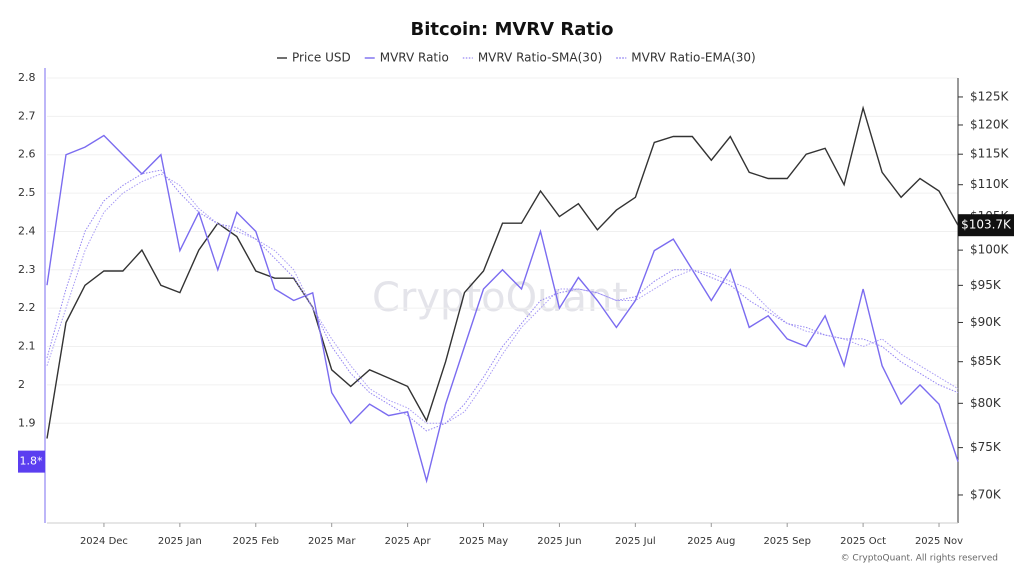 The image size is (1024, 576). I want to click on y-tick-label: 2.4, so click(27, 230).